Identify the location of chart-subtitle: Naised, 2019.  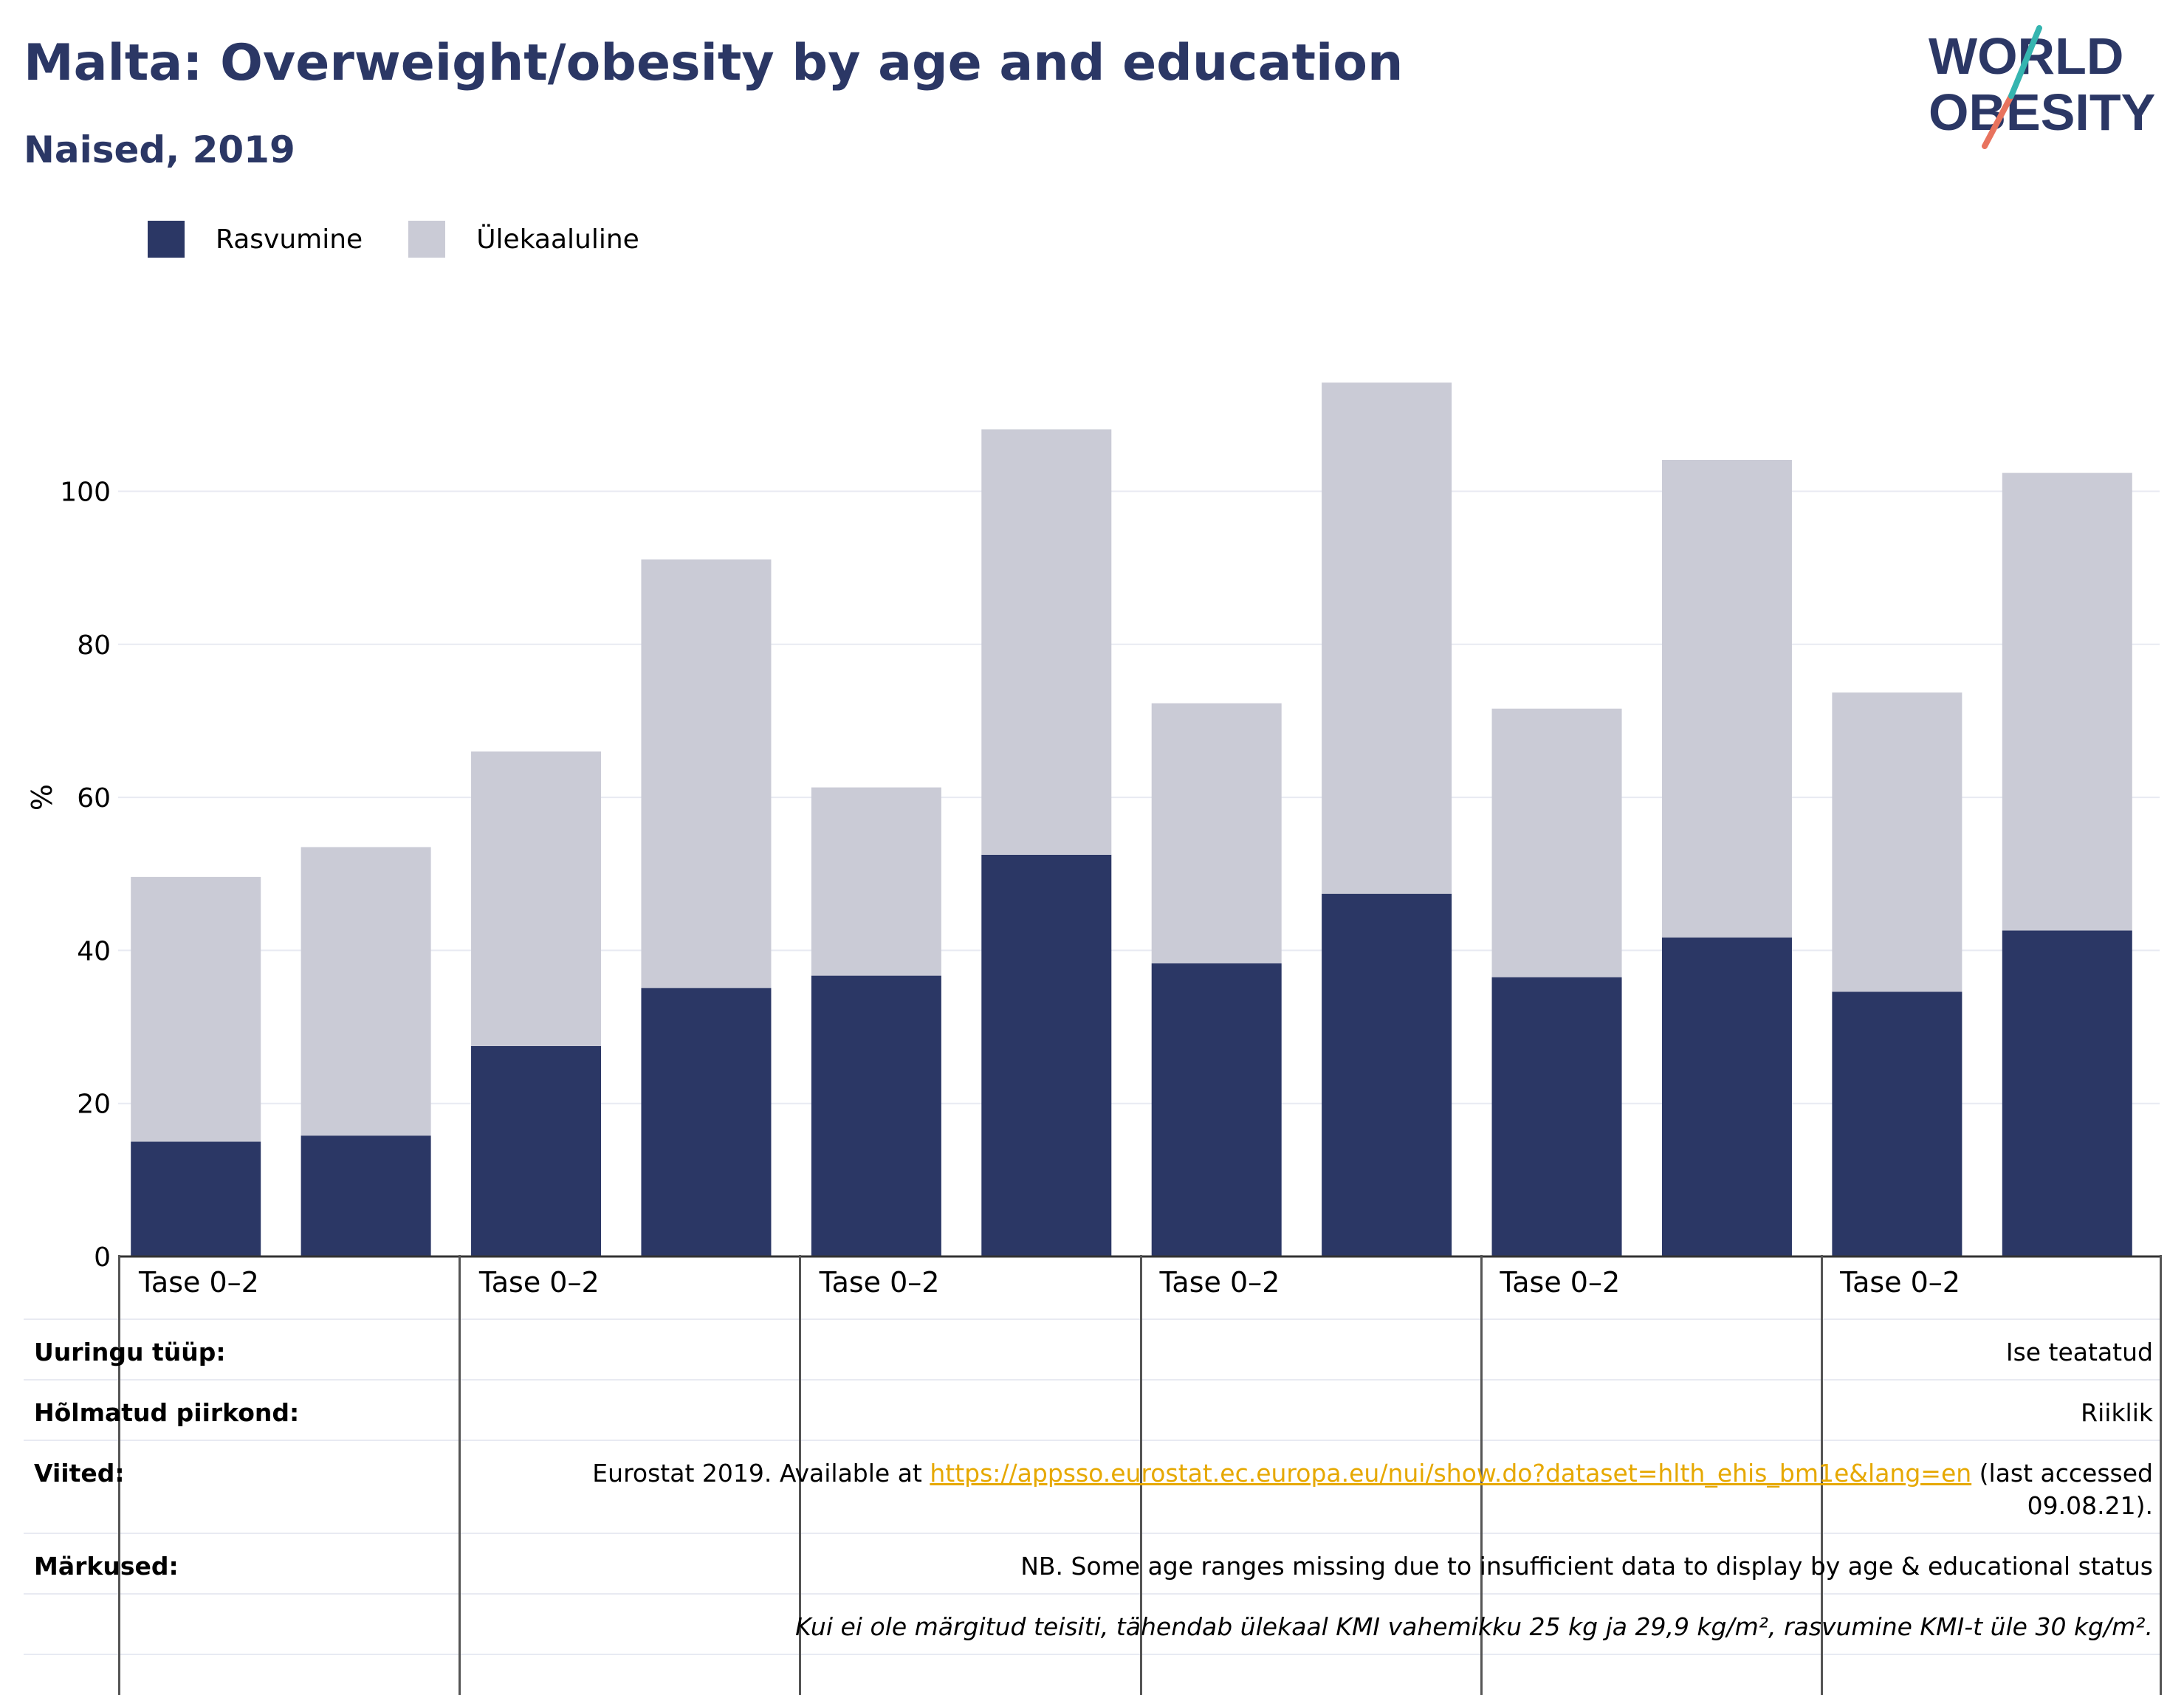
(160, 149).